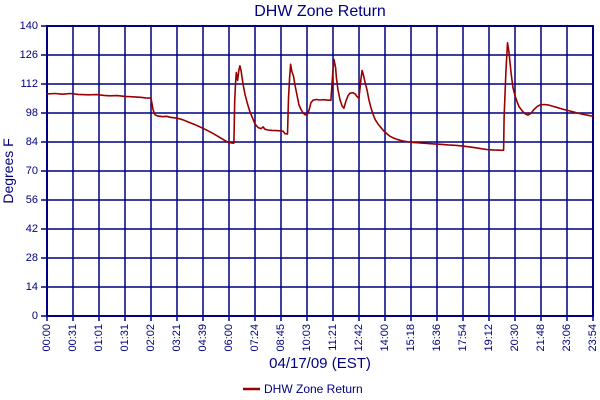 This screenshot has height=400, width=600. What do you see at coordinates (320, 11) in the screenshot?
I see `chart-title: DHW Zone Return` at bounding box center [320, 11].